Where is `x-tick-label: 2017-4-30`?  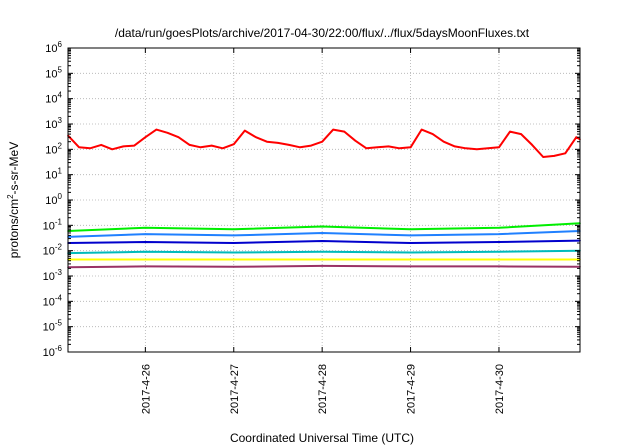 x-tick-label: 2017-4-30 is located at coordinates (500, 389).